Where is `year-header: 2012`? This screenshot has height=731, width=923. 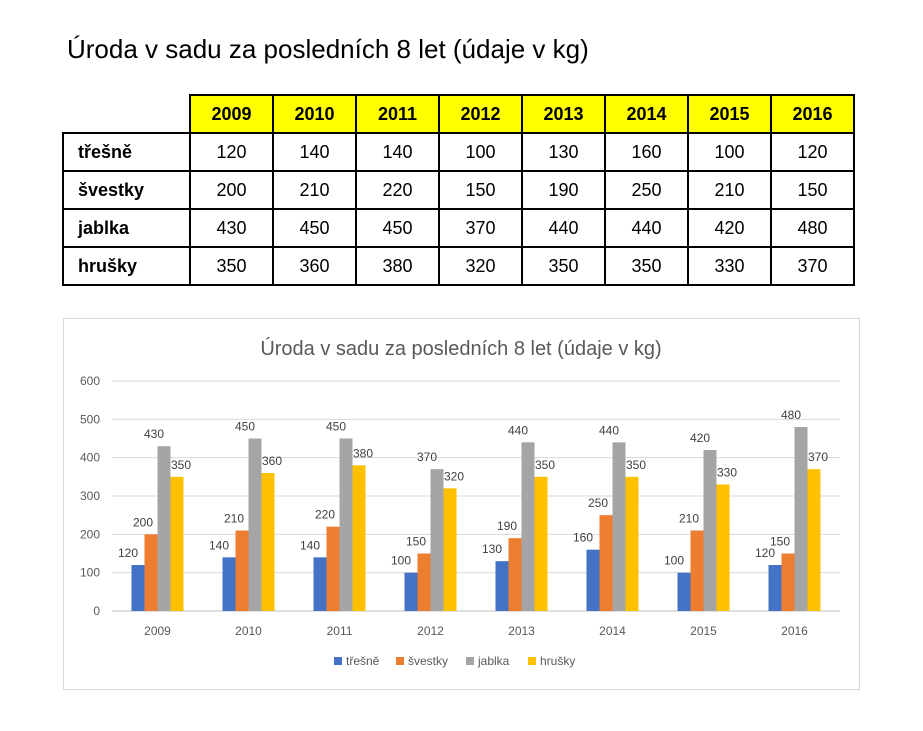 year-header: 2012 is located at coordinates (480, 114).